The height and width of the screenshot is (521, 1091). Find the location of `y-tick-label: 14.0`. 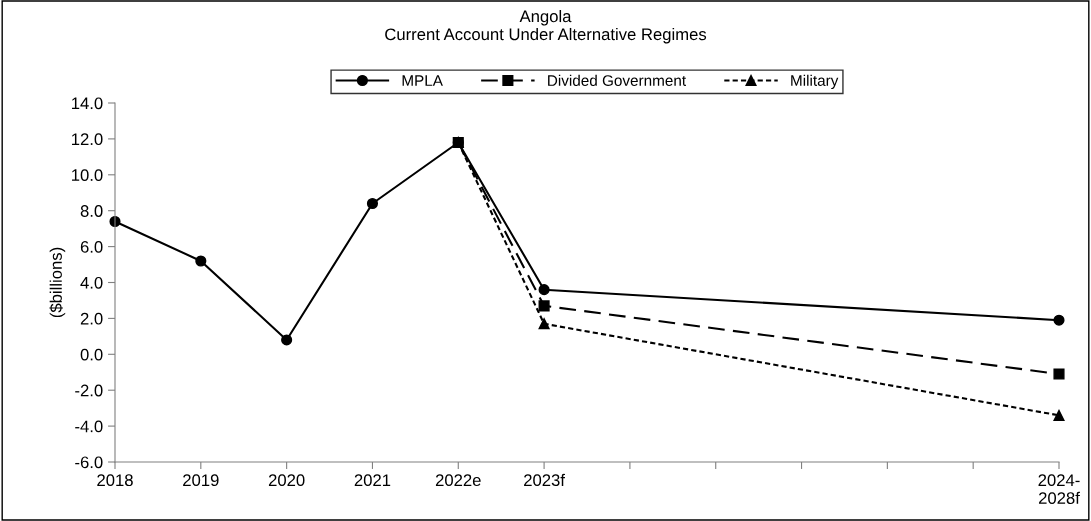

y-tick-label: 14.0 is located at coordinates (87, 103).